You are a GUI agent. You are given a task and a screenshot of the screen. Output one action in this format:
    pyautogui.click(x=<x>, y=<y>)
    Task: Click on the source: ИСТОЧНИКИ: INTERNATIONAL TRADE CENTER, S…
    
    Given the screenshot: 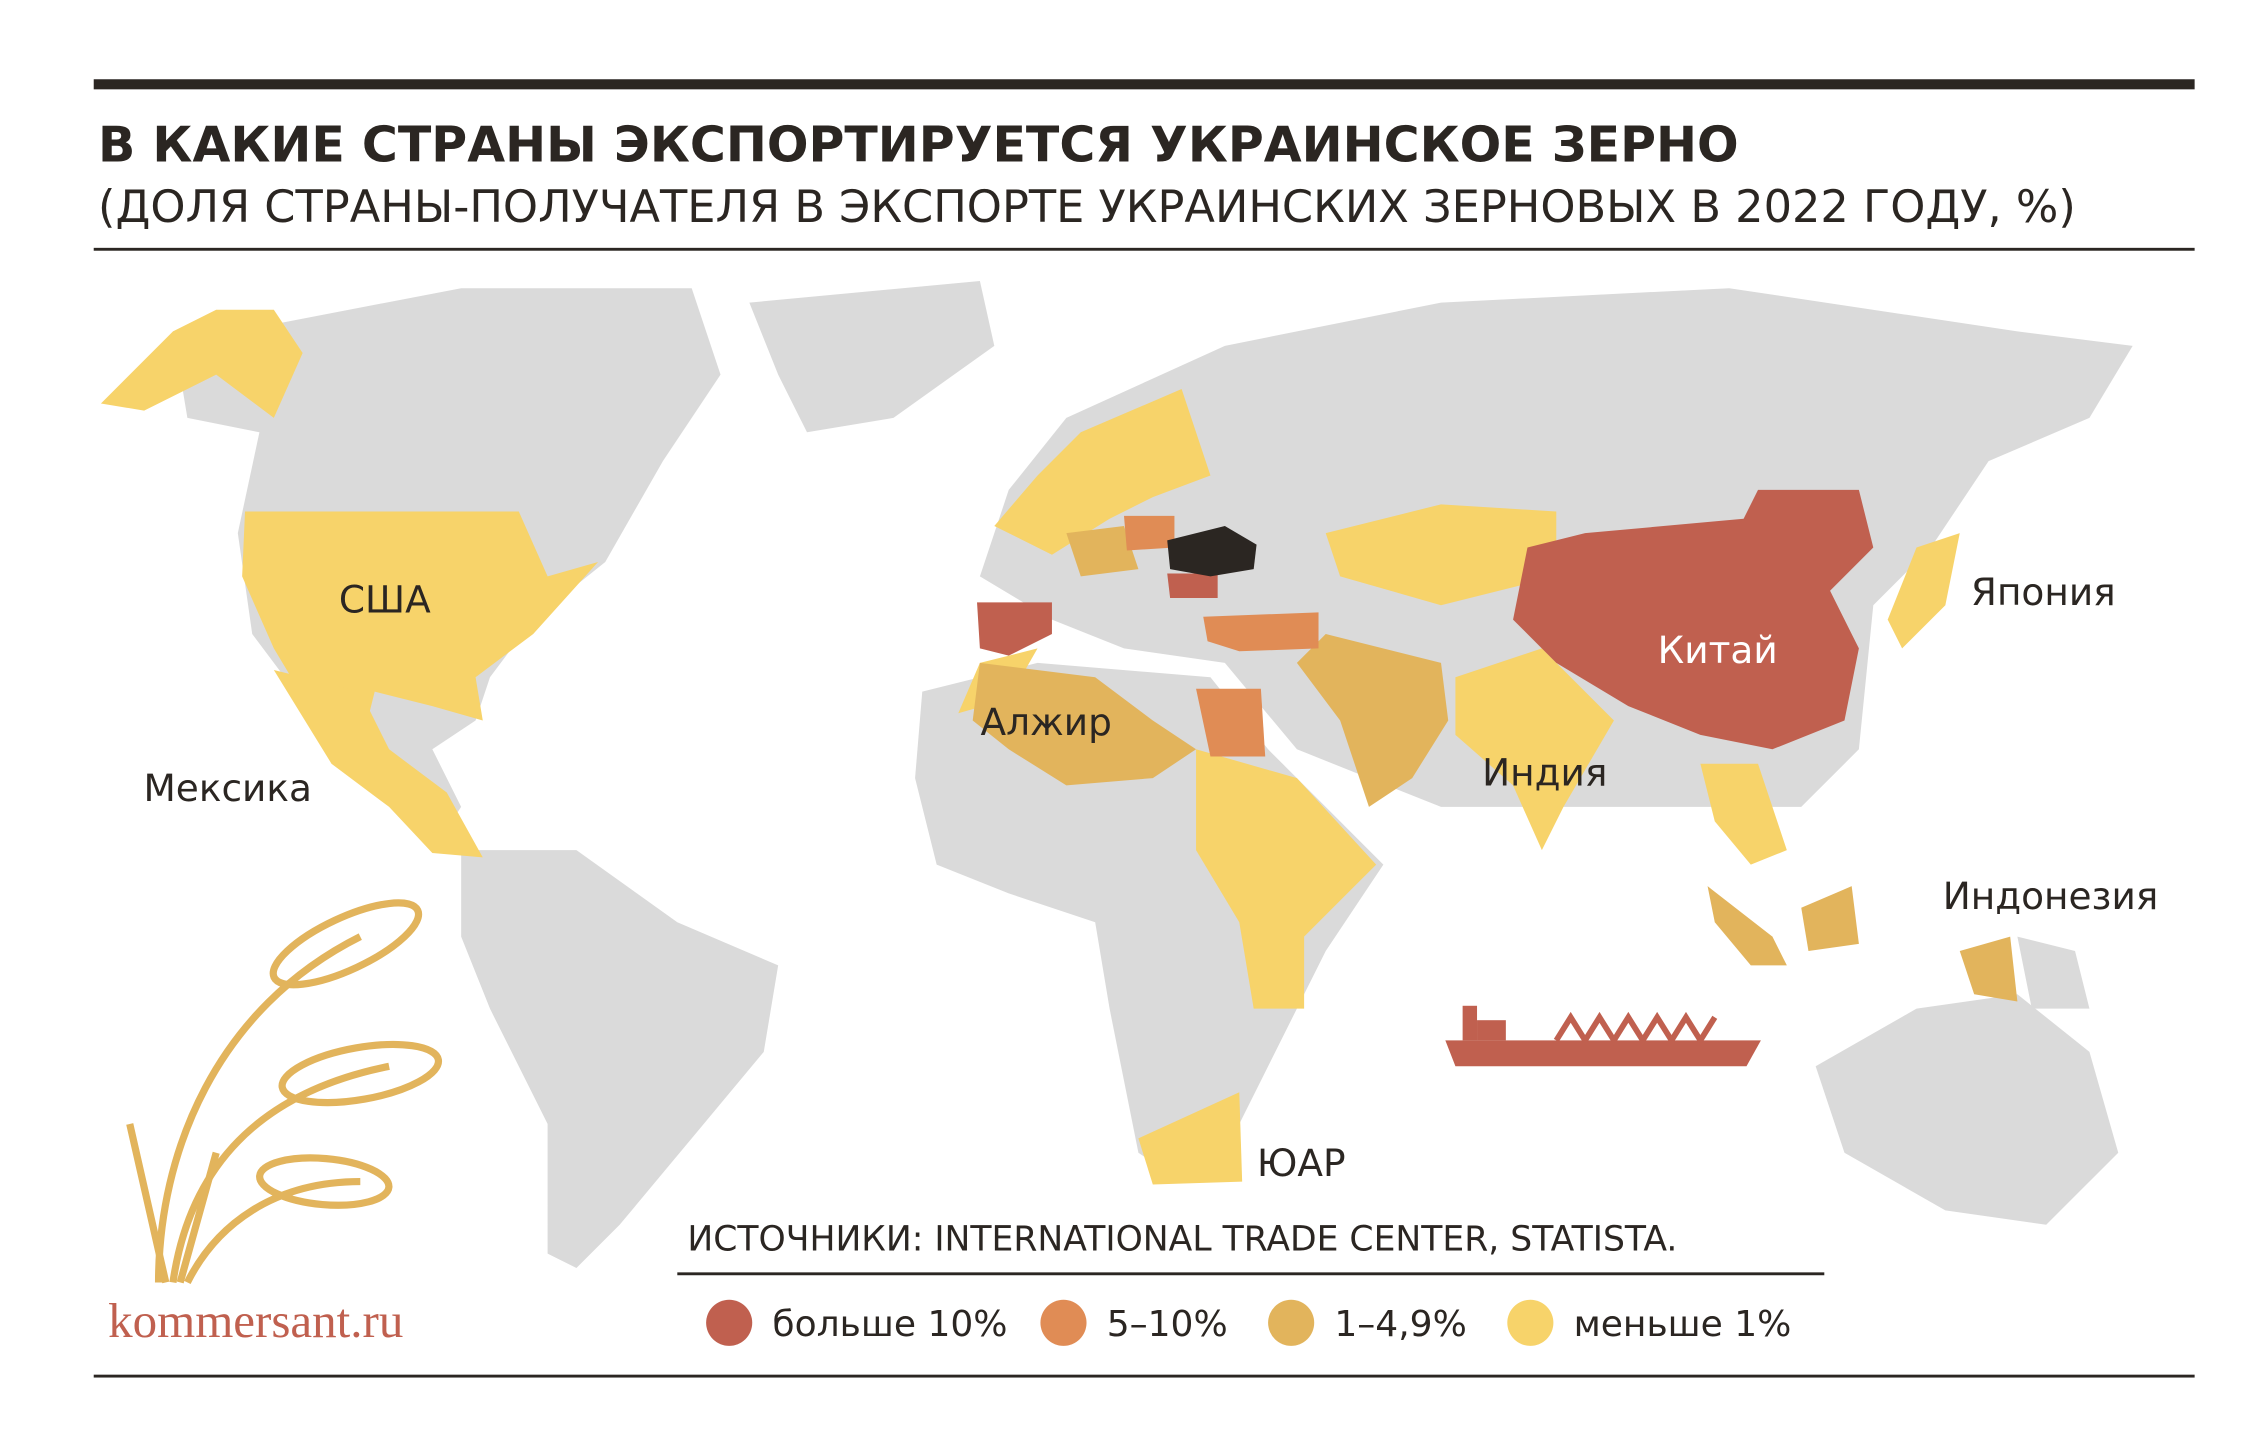 What is the action you would take?
    pyautogui.click(x=1182, y=1240)
    